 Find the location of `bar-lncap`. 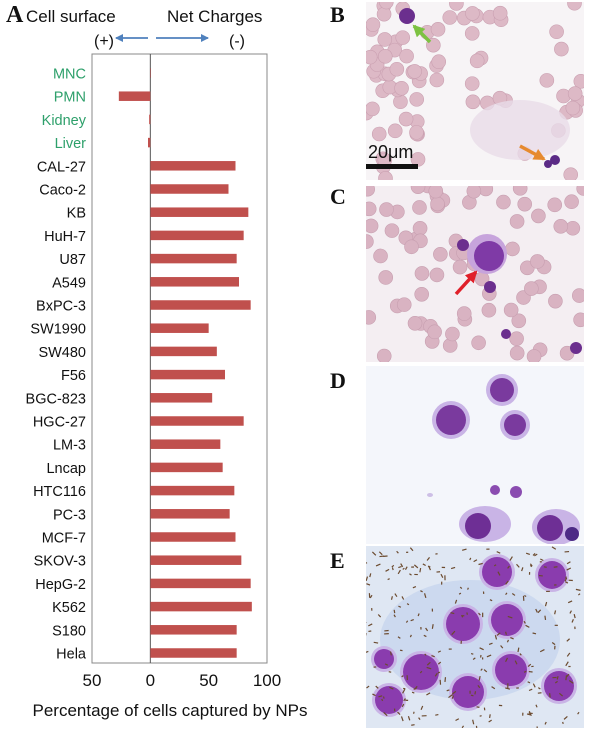

bar-lncap is located at coordinates (186, 467).